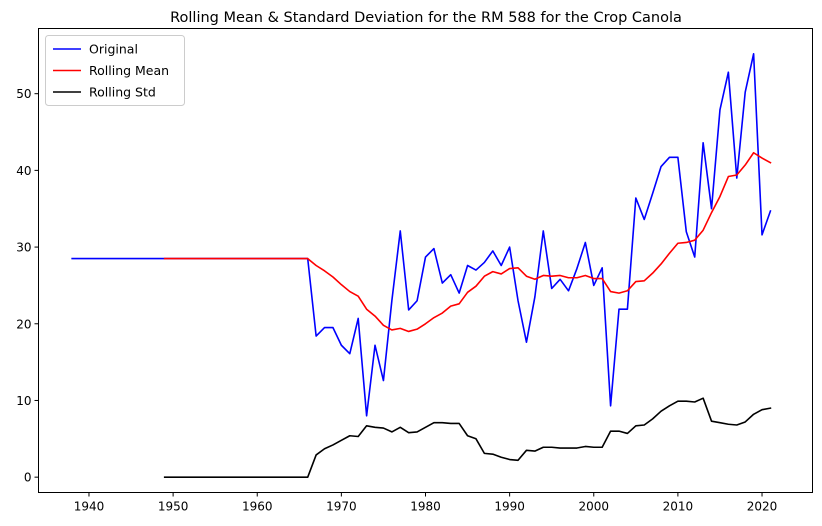 Image resolution: width=822 pixels, height=526 pixels. What do you see at coordinates (27, 286) in the screenshot?
I see `y-axis: 0 10 20 30 40 50` at bounding box center [27, 286].